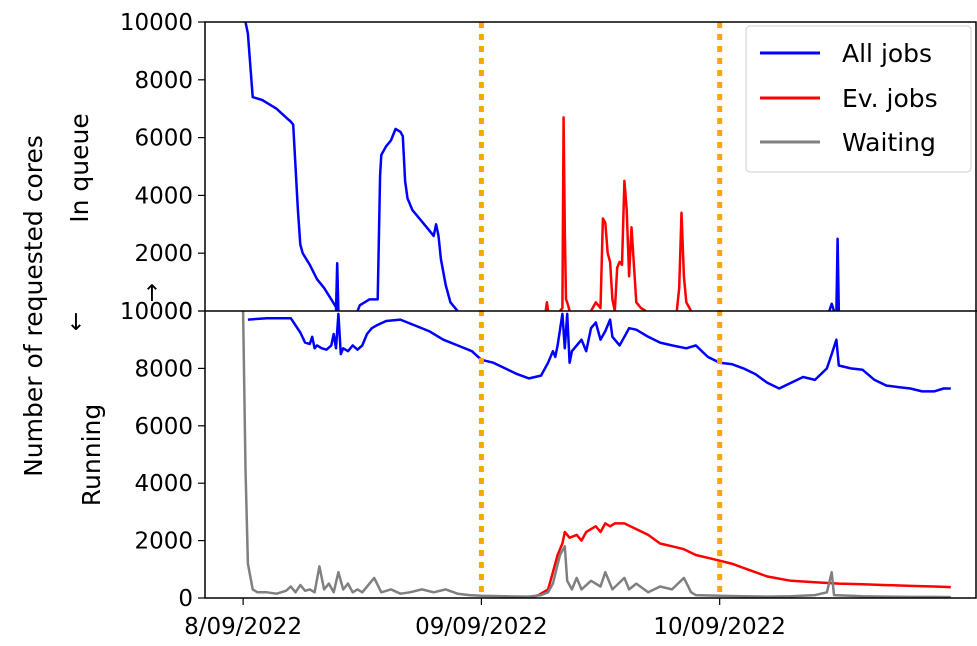  Describe the element at coordinates (889, 142) in the screenshot. I see `legend-entry-waiting: Waiting` at that location.